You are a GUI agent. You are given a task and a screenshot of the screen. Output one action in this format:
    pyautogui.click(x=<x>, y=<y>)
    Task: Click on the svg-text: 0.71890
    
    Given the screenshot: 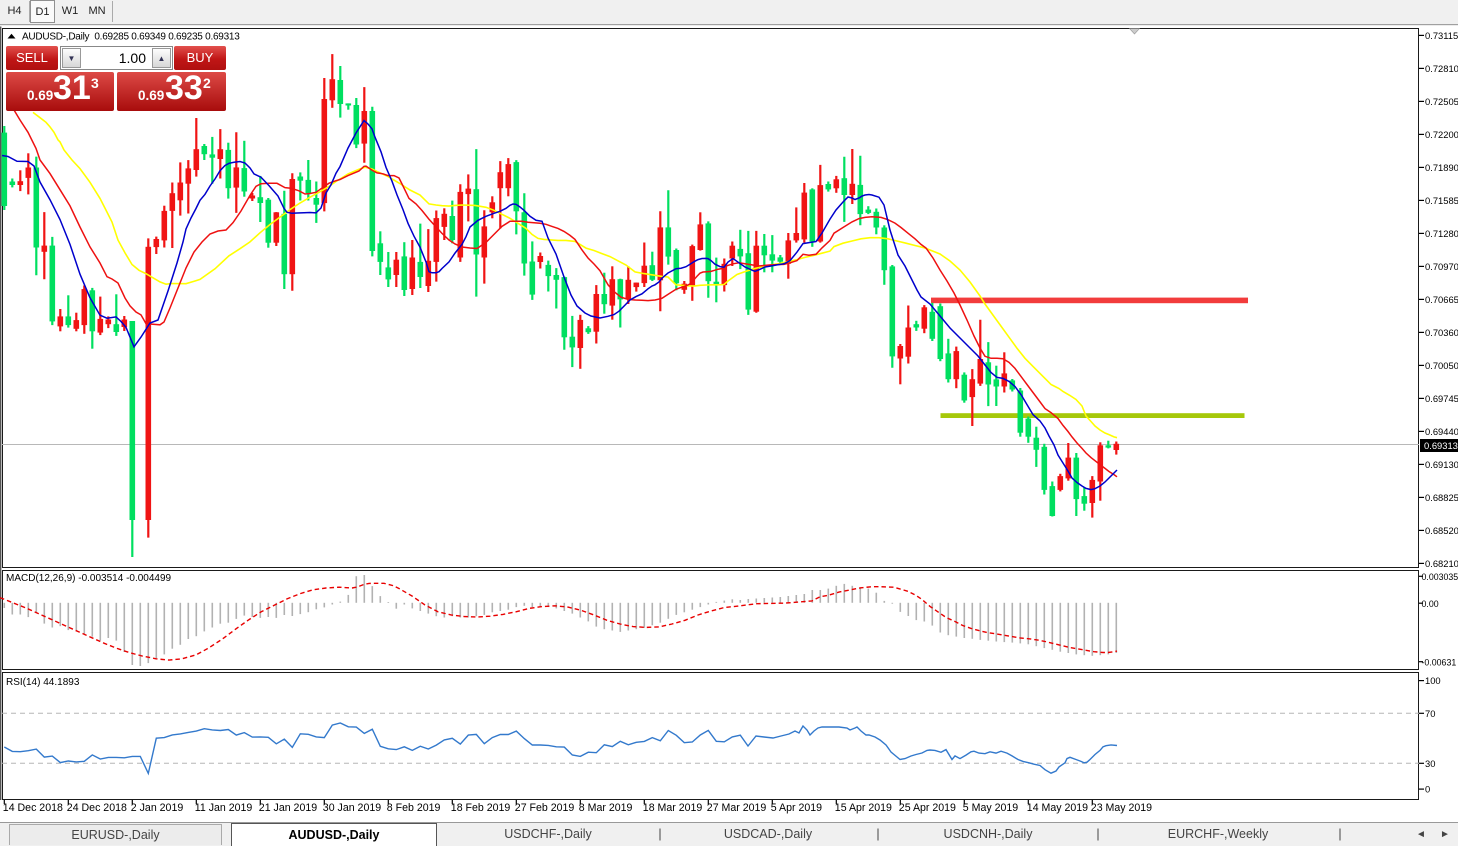 What is the action you would take?
    pyautogui.click(x=1441, y=167)
    